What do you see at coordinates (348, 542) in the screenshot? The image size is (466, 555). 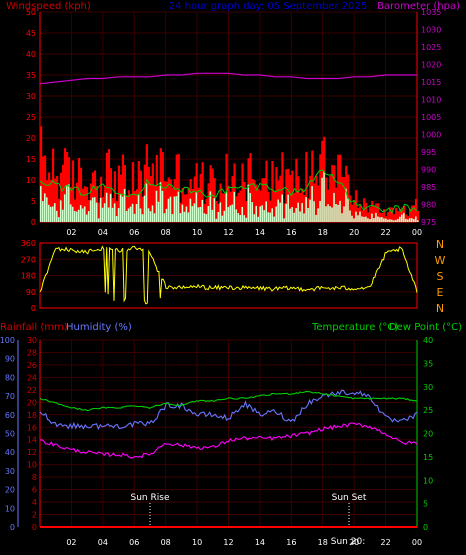 I see `current-time-label: Sun 20:` at bounding box center [348, 542].